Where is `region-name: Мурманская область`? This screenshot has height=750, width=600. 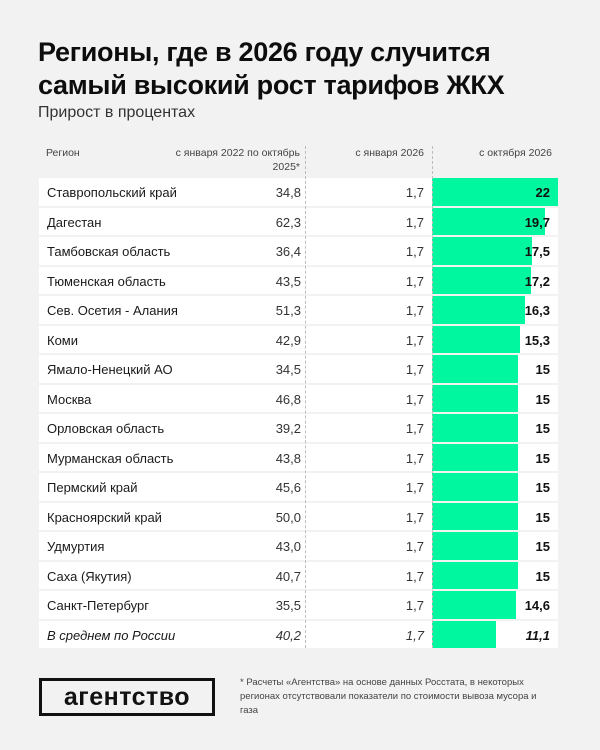
region-name: Мурманская область is located at coordinates (110, 458).